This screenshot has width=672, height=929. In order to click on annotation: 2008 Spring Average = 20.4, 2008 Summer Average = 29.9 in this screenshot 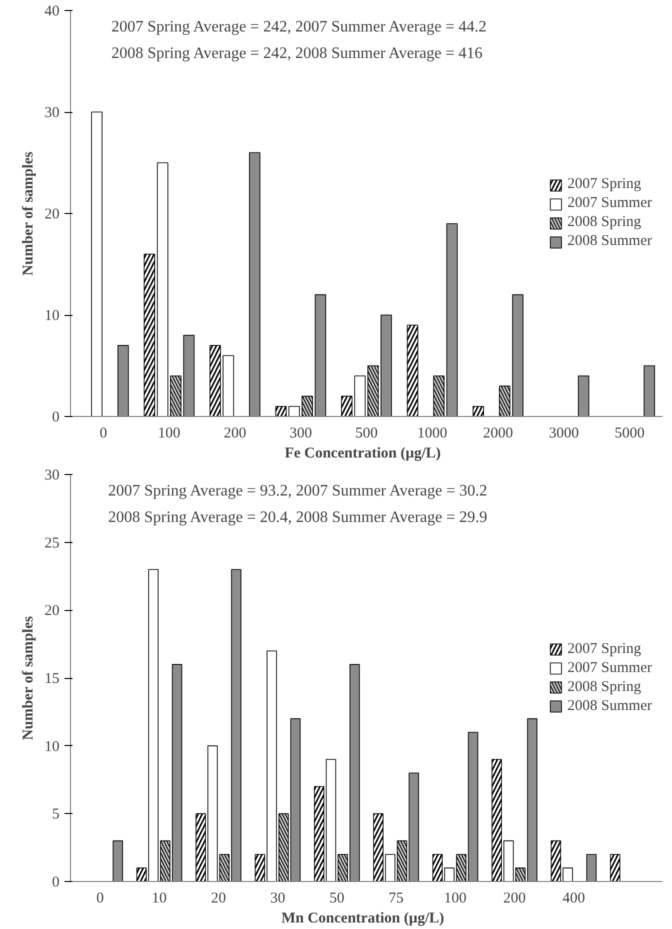, I will do `click(298, 517)`.